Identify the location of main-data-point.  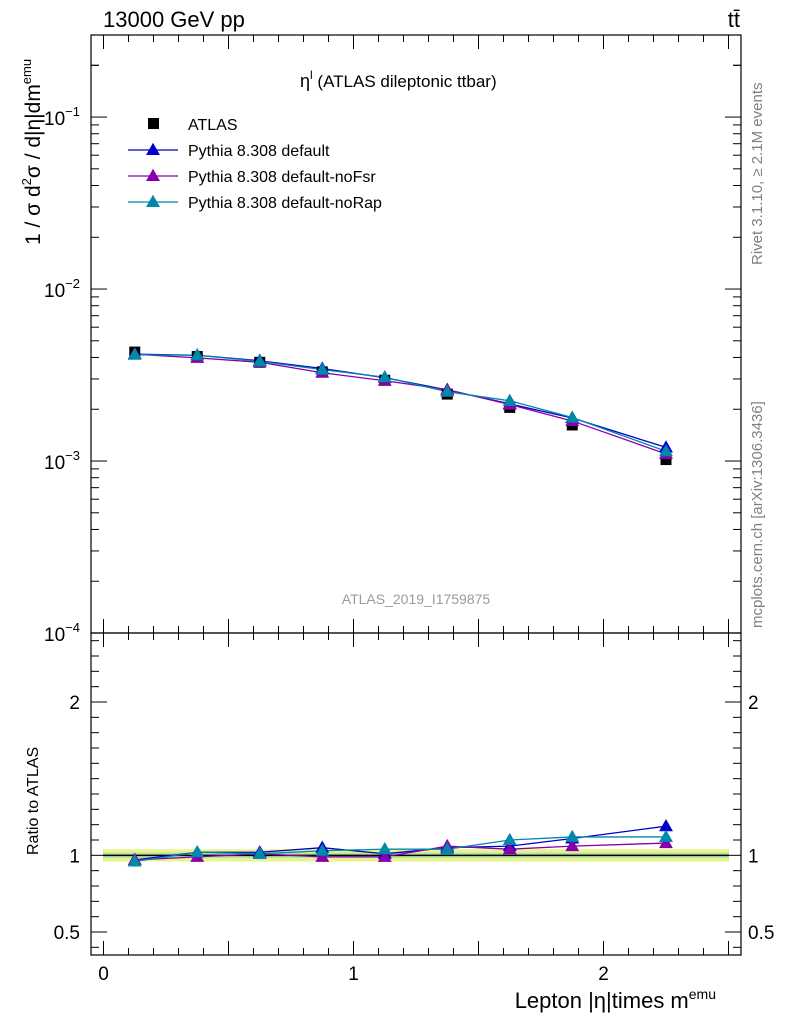
(666, 460).